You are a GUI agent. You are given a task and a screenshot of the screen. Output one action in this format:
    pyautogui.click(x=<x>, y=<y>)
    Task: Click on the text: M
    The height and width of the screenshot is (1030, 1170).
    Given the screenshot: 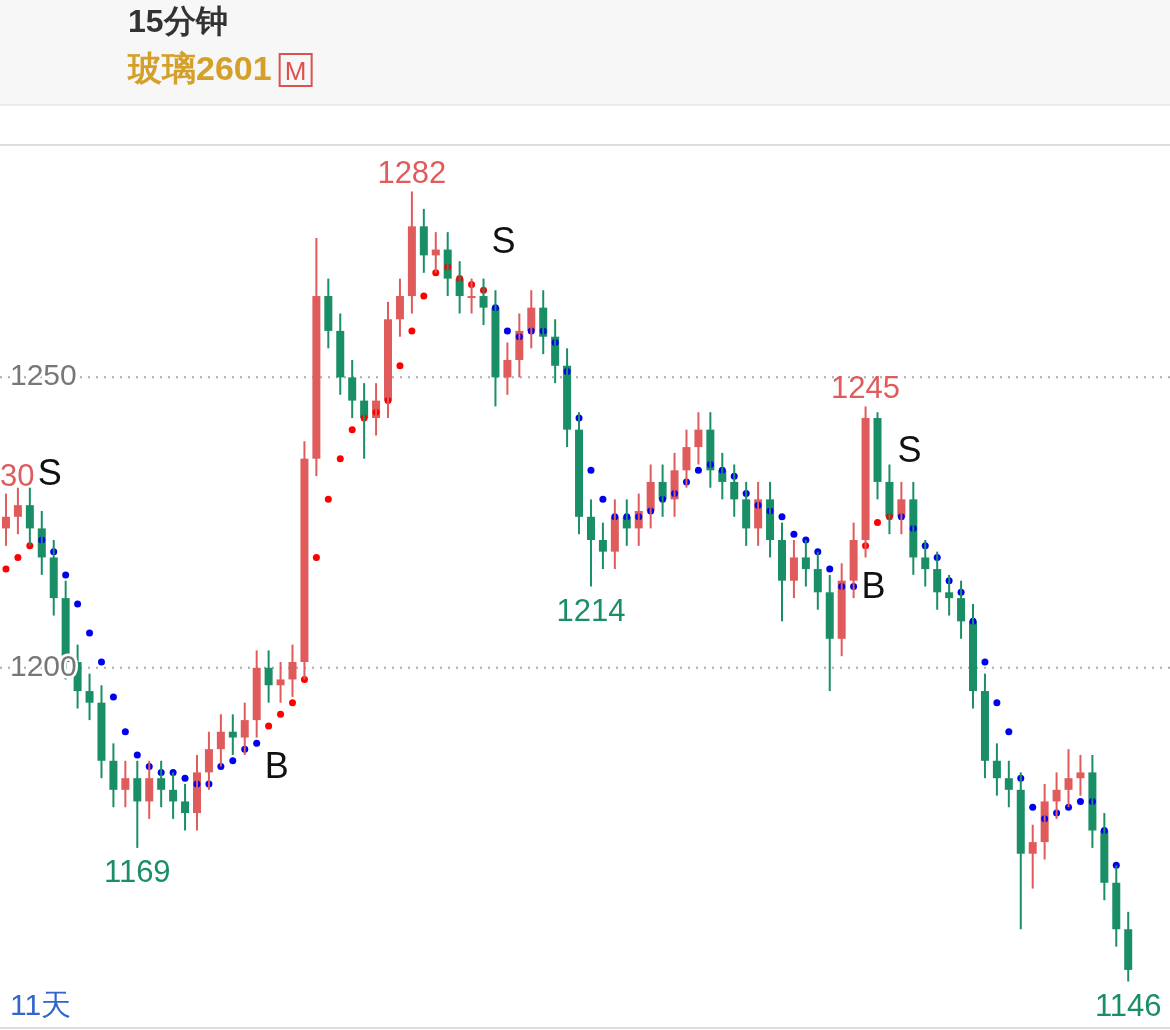 What is the action you would take?
    pyautogui.click(x=295, y=71)
    